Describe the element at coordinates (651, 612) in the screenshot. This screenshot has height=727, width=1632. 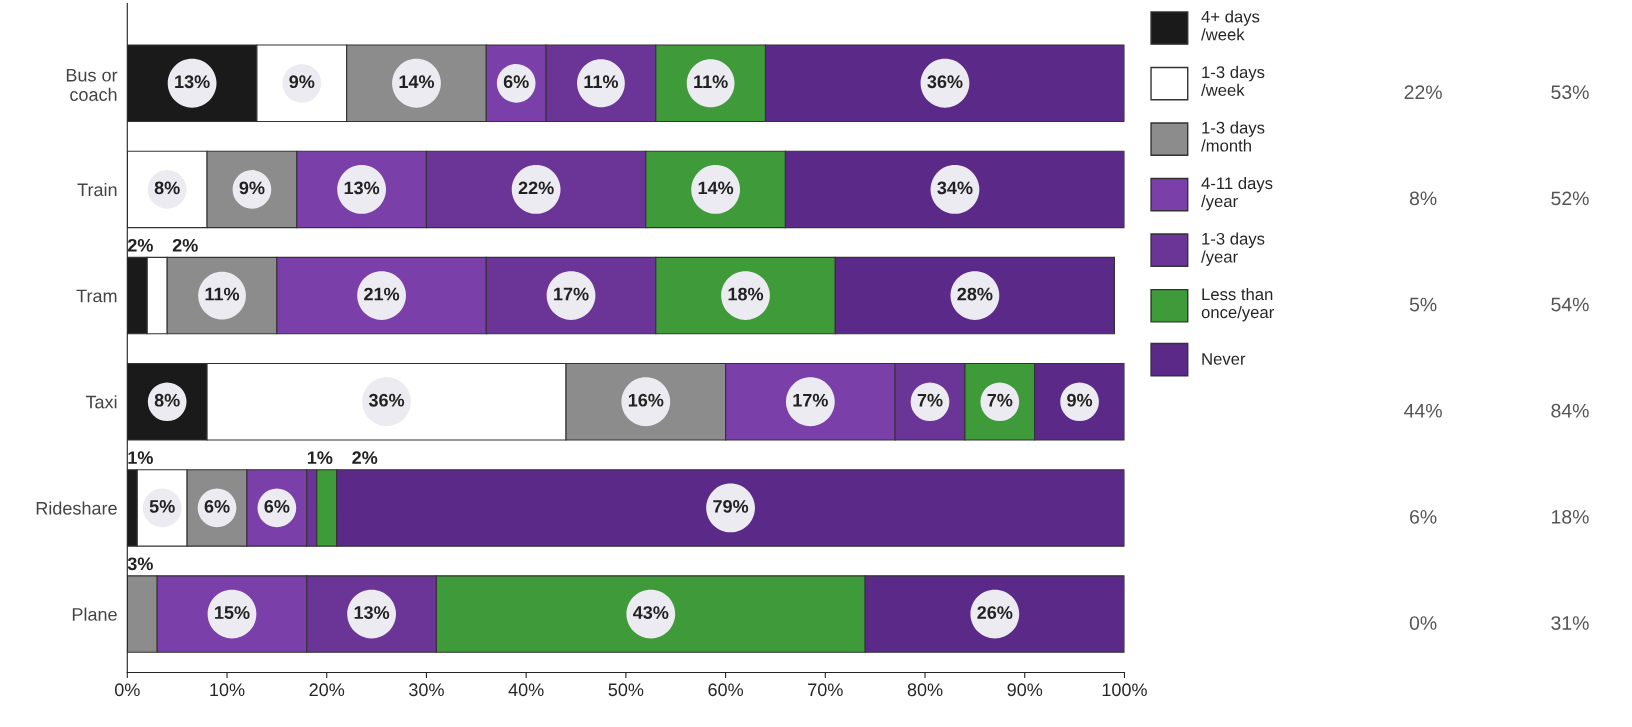
I see `data-label: 43%` at that location.